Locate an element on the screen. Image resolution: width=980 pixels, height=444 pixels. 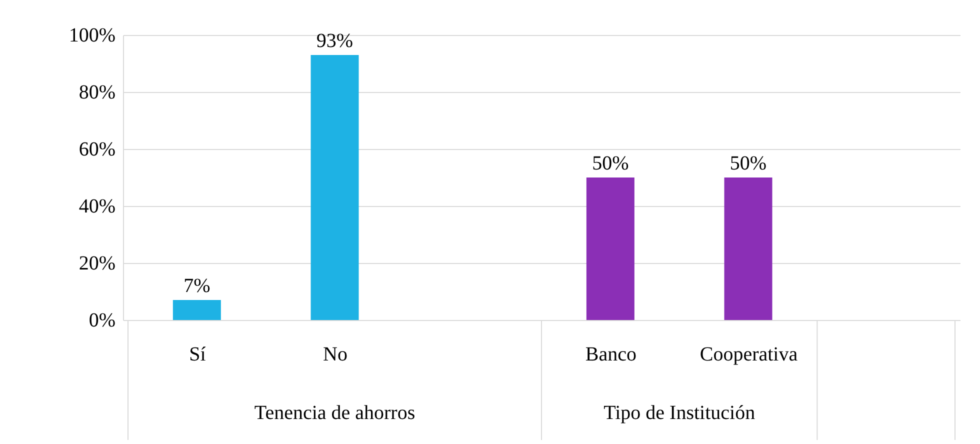
x-tick-label: Cooperativa is located at coordinates (749, 355).